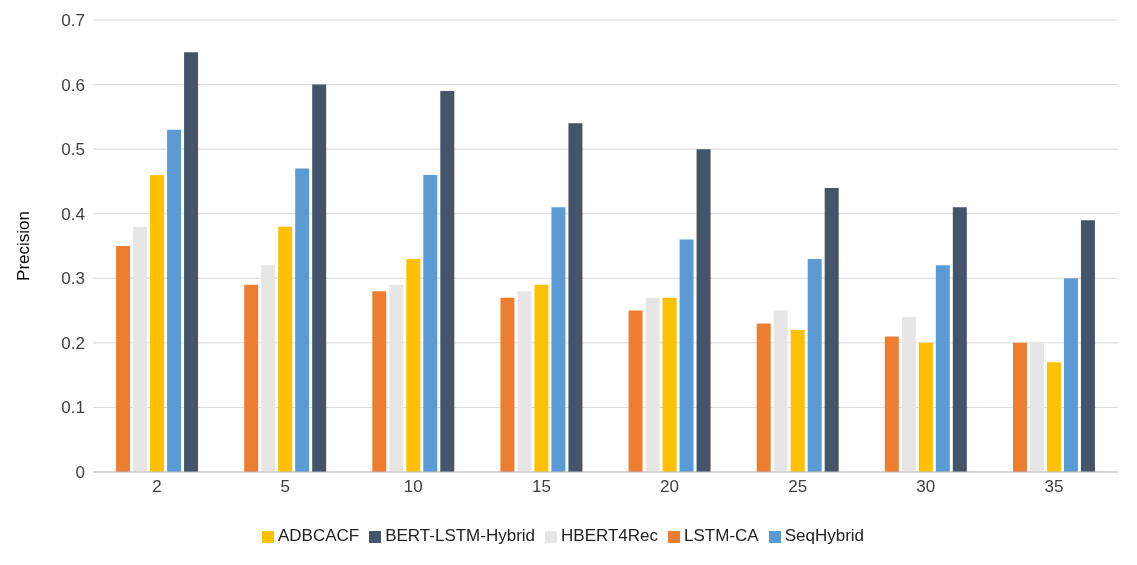  What do you see at coordinates (73, 21) in the screenshot?
I see `y-tick-label: 0.7` at bounding box center [73, 21].